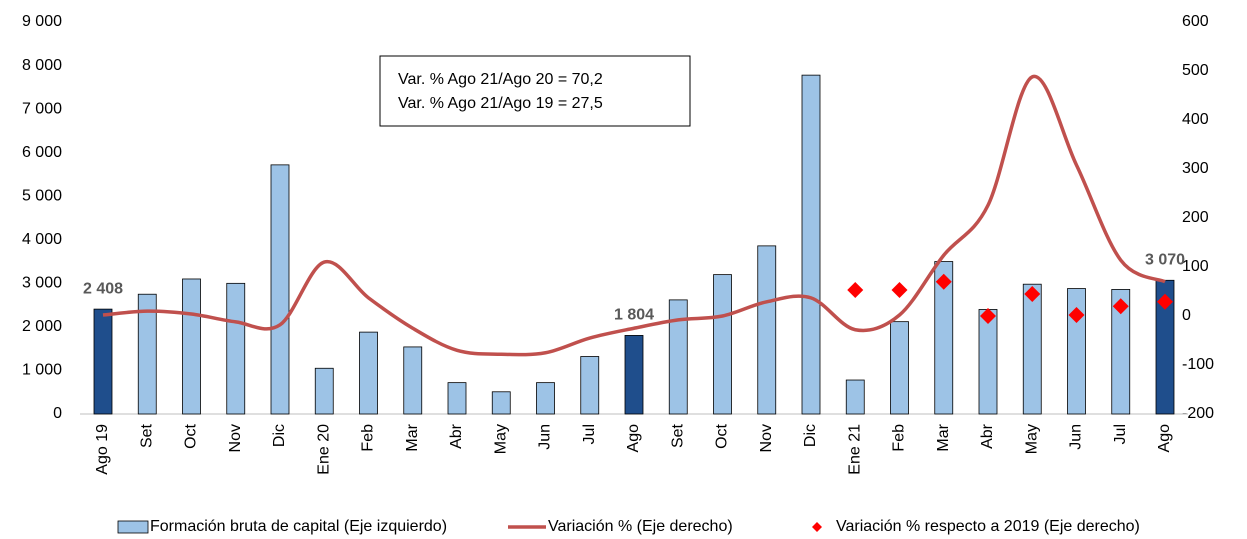 Image resolution: width=1247 pixels, height=539 pixels. What do you see at coordinates (42, 108) in the screenshot?
I see `y-tick-label: 7 000` at bounding box center [42, 108].